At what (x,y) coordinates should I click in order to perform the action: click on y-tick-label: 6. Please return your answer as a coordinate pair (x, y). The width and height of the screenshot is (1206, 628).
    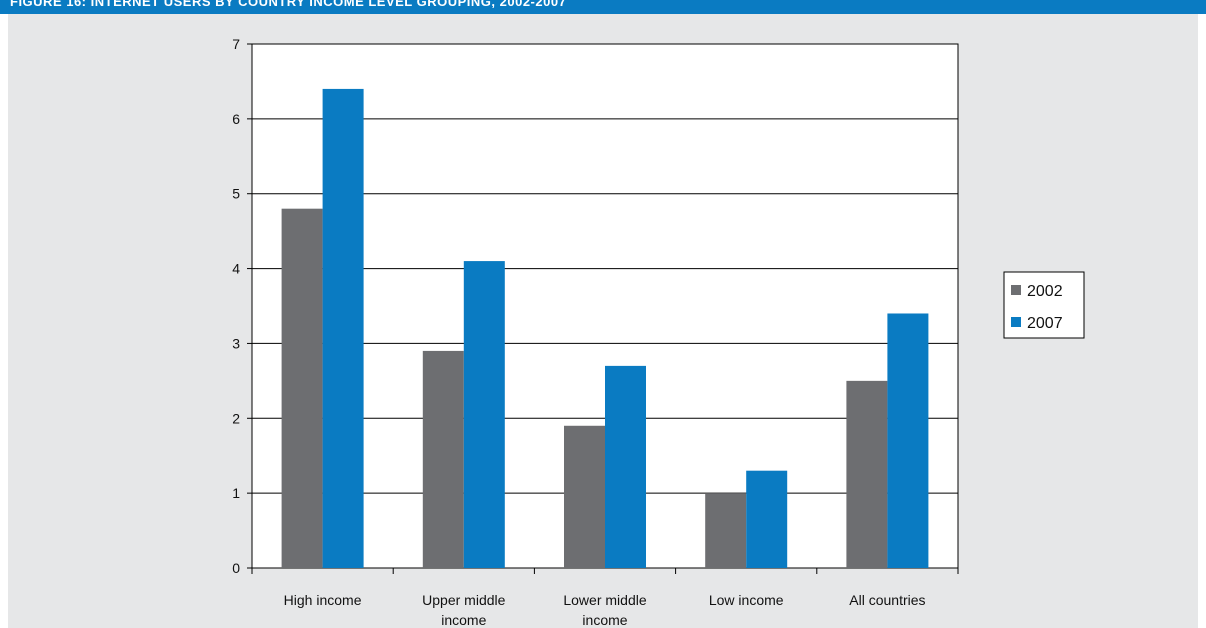
    Looking at the image, I should click on (236, 119).